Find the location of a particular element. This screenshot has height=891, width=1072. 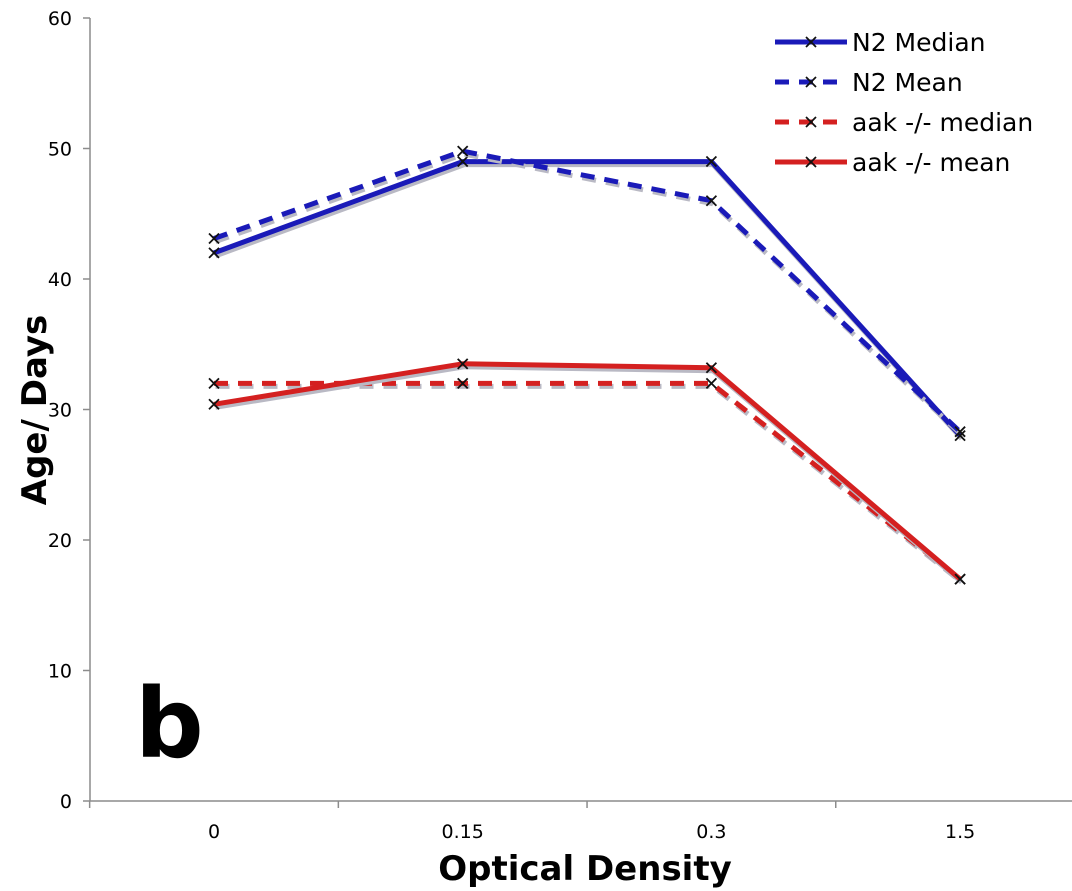

legend-label: N2 Median is located at coordinates (918, 42).